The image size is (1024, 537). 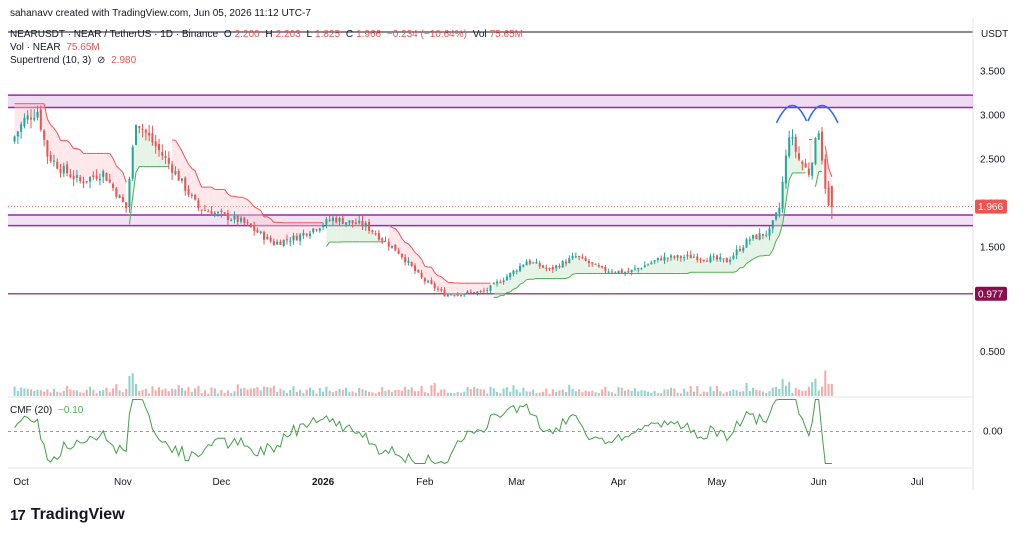 What do you see at coordinates (56, 47) in the screenshot?
I see `volume-legend: Vol · NEAR 75.65M` at bounding box center [56, 47].